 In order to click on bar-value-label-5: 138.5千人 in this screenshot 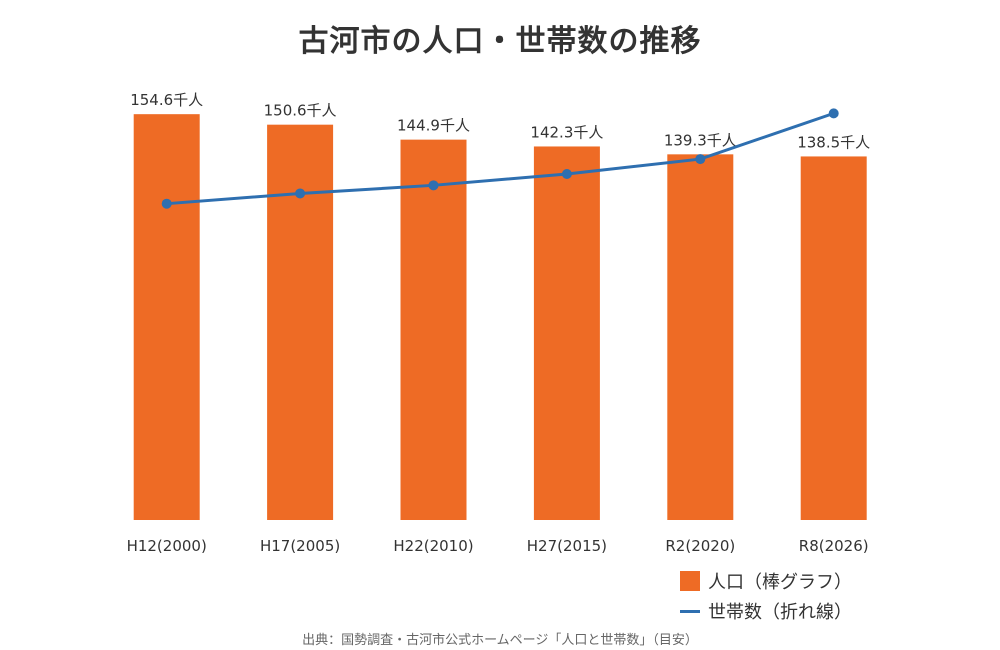, I will do `click(833, 142)`.